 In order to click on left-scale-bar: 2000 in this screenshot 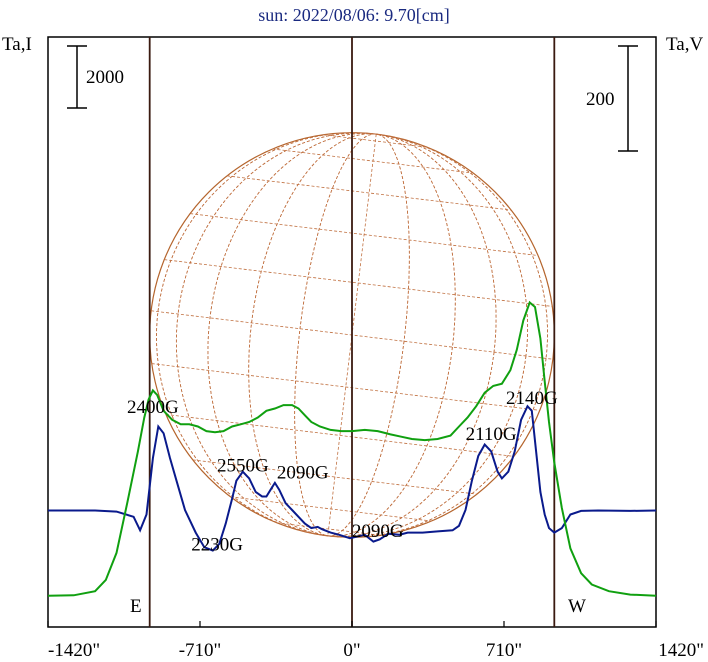, I will do `click(95, 77)`.